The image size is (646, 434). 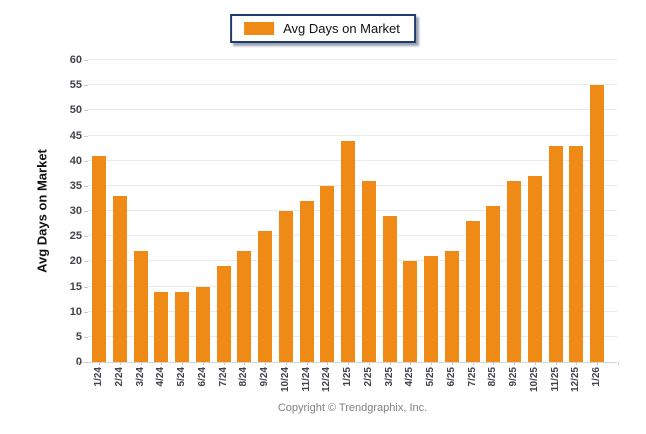 I want to click on x-tick-label: 1/24, so click(x=98, y=377).